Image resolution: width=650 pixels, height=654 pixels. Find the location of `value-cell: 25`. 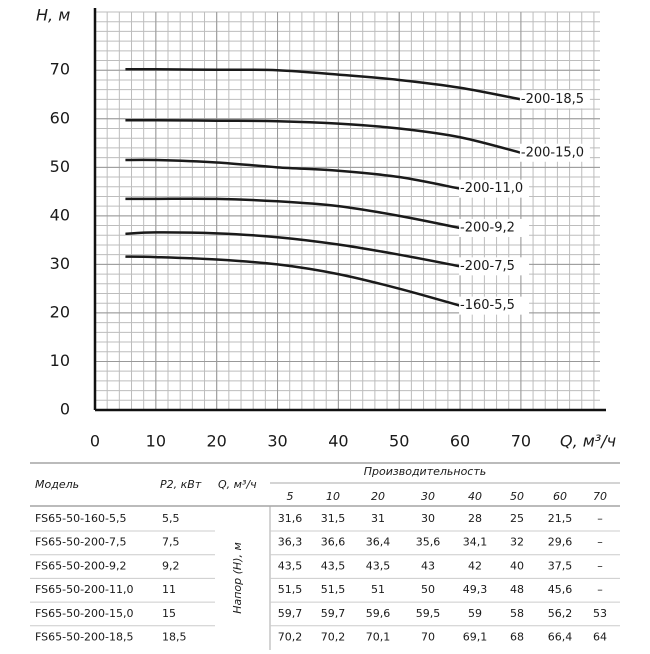

value-cell: 25 is located at coordinates (517, 518).